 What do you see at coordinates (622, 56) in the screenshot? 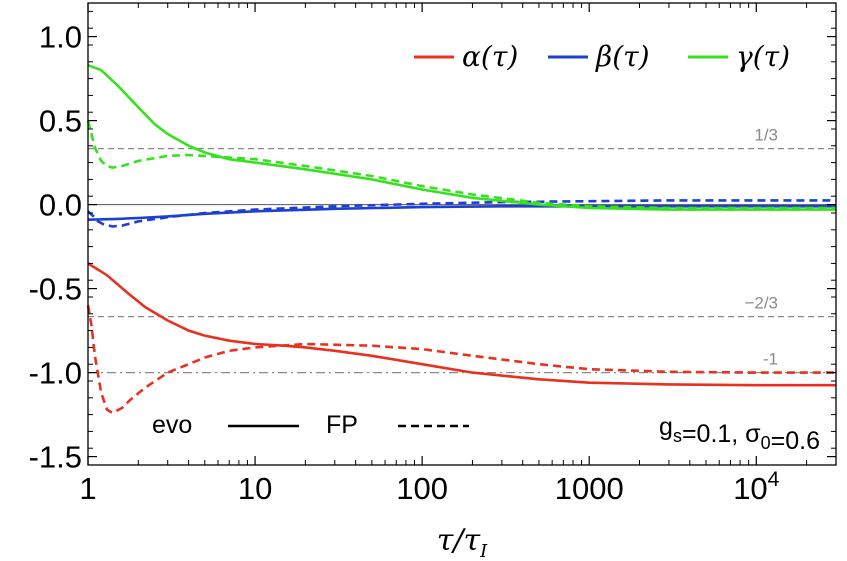
I see `legend-label: β(τ)` at bounding box center [622, 56].